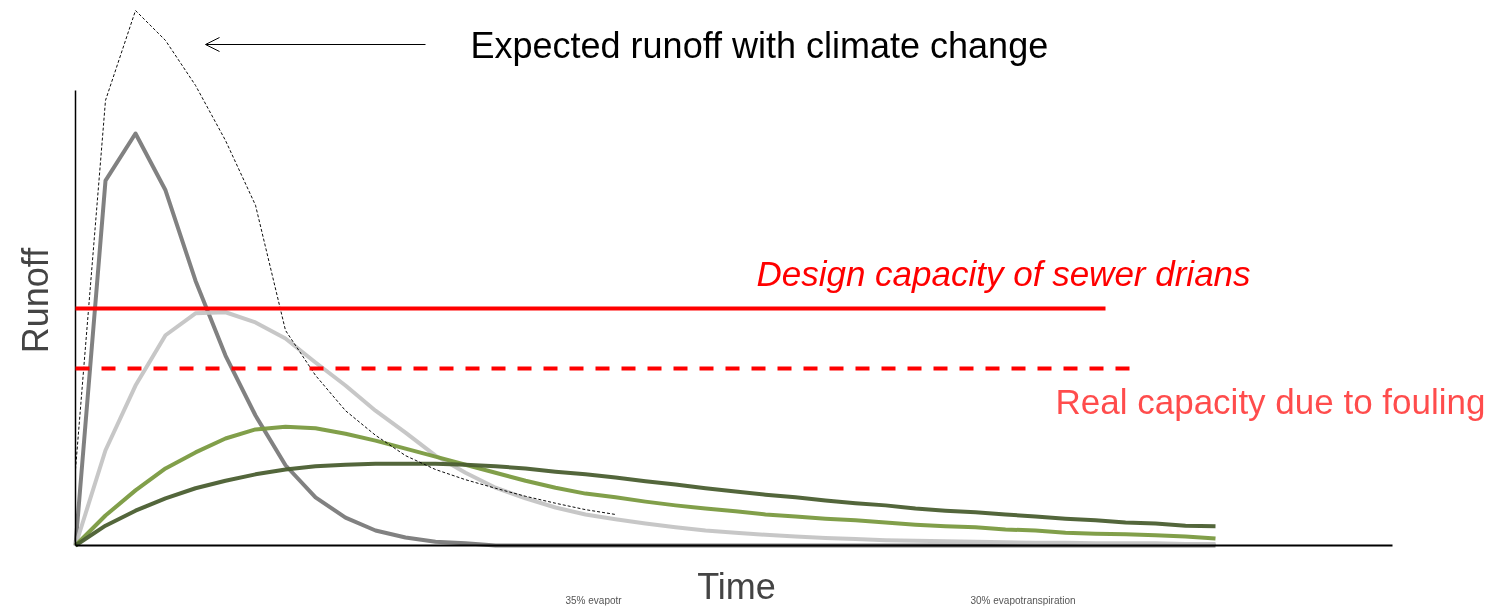 Image resolution: width=1495 pixels, height=610 pixels. Describe the element at coordinates (736, 586) in the screenshot. I see `x-axis-title: Time` at that location.